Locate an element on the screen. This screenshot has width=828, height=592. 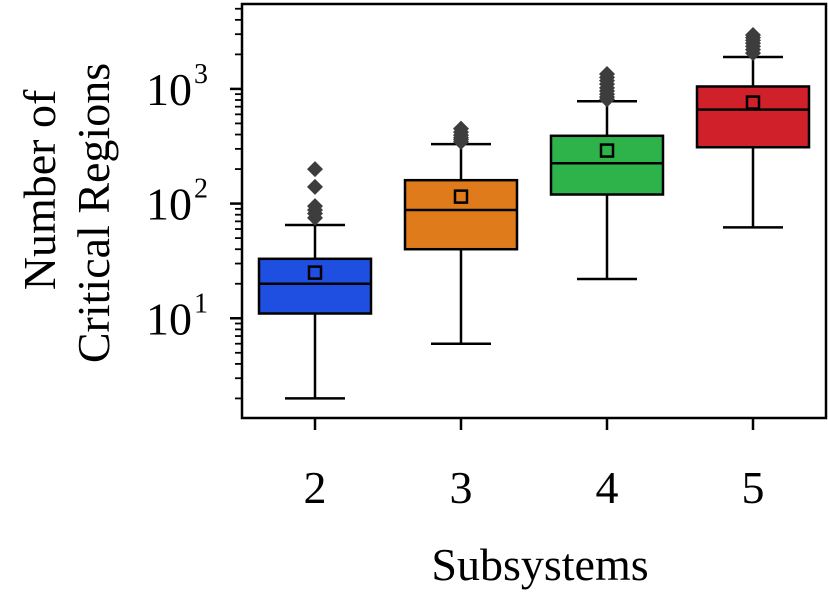
y-tick-exponent: 1 is located at coordinates (201, 303).